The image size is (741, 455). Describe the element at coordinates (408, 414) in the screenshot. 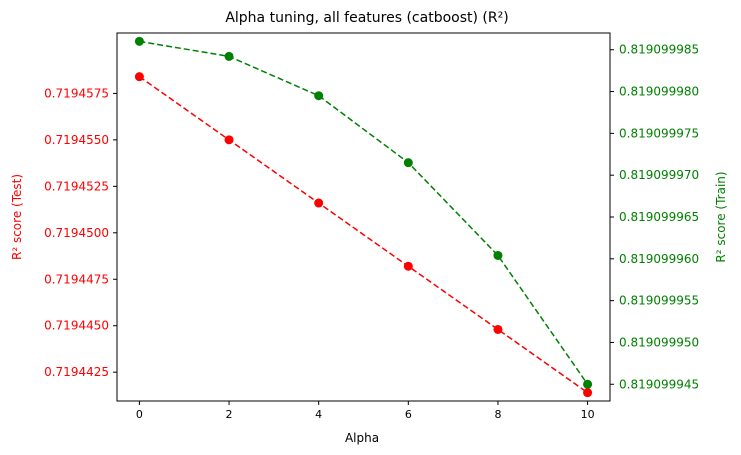

I see `x-tick-label: 6` at that location.